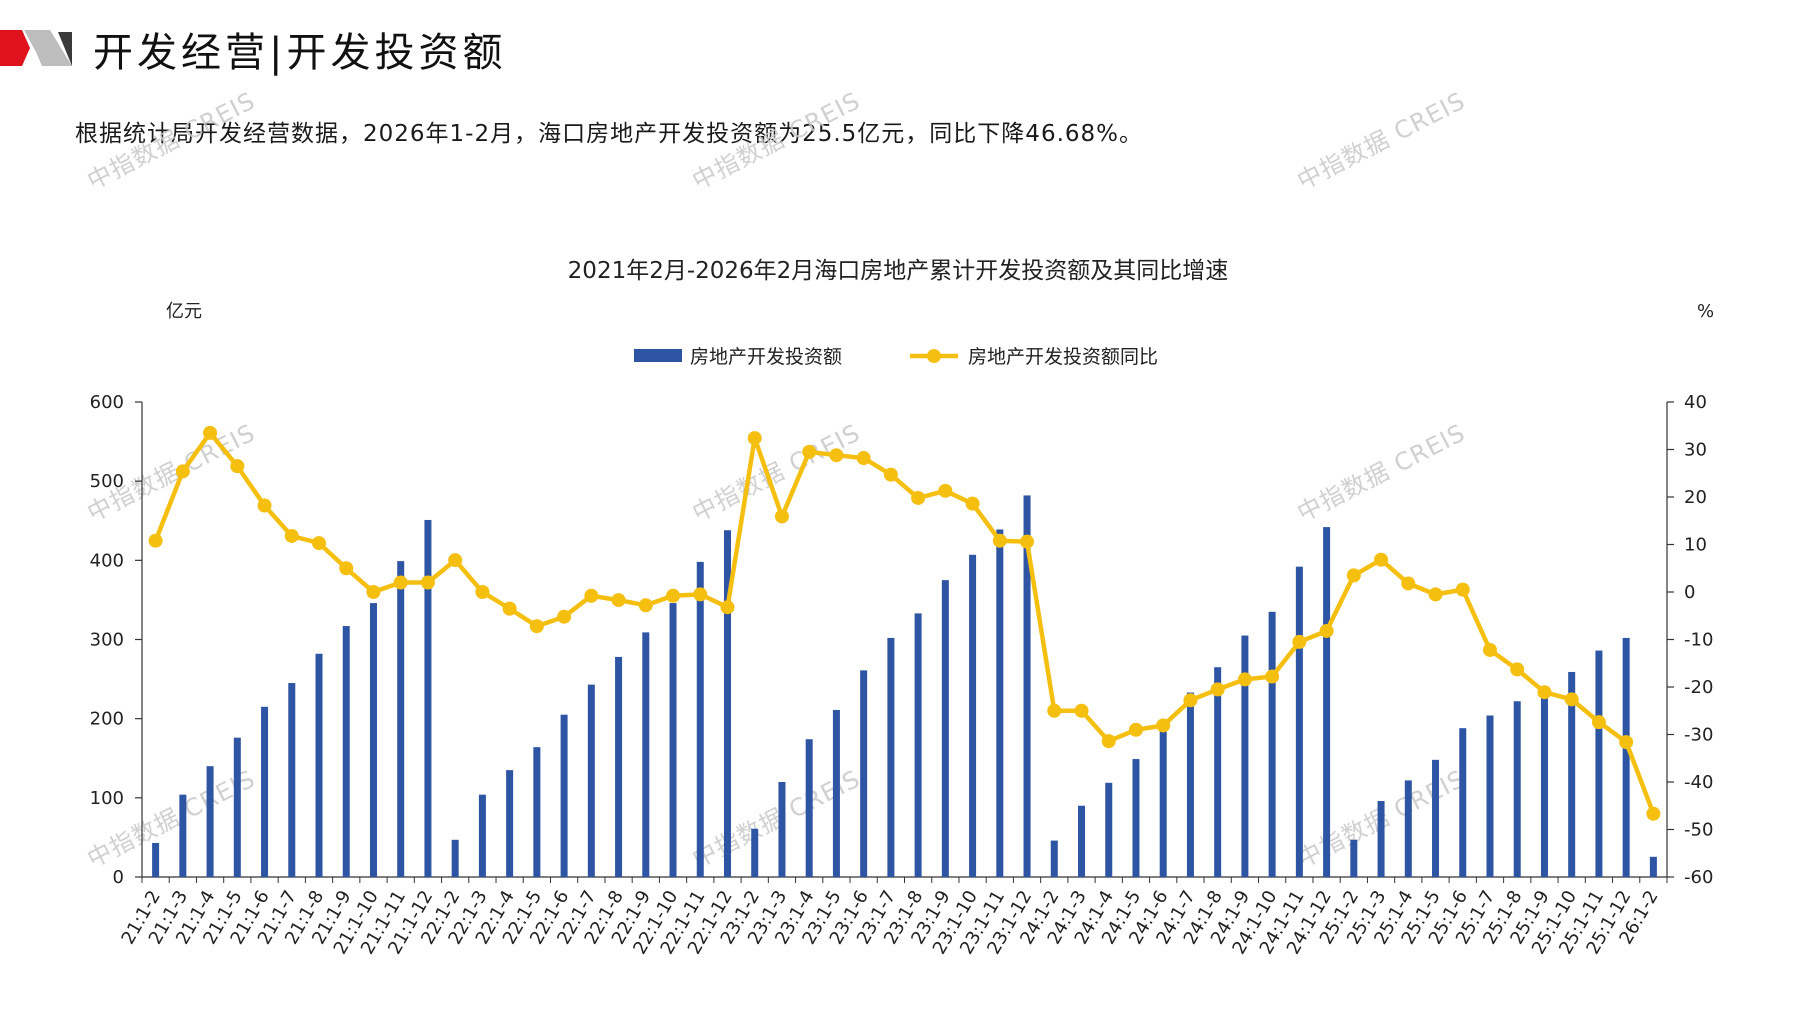  What do you see at coordinates (184, 311) in the screenshot?
I see `y-left-unit: 亿元` at bounding box center [184, 311].